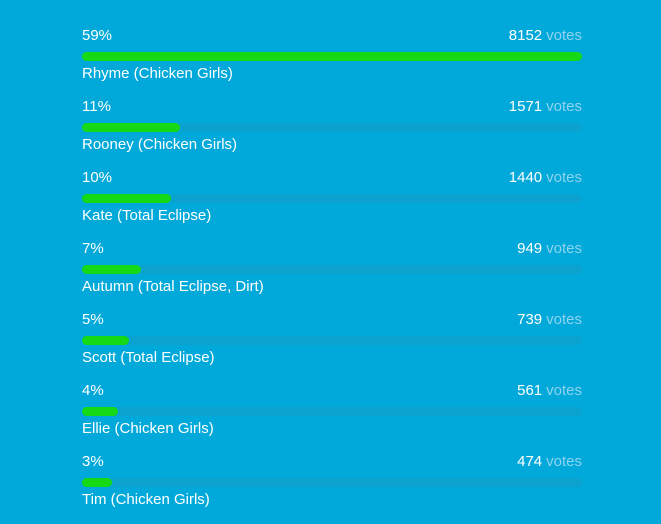 The image size is (661, 524). What do you see at coordinates (530, 390) in the screenshot?
I see `vote-number: 561` at bounding box center [530, 390].